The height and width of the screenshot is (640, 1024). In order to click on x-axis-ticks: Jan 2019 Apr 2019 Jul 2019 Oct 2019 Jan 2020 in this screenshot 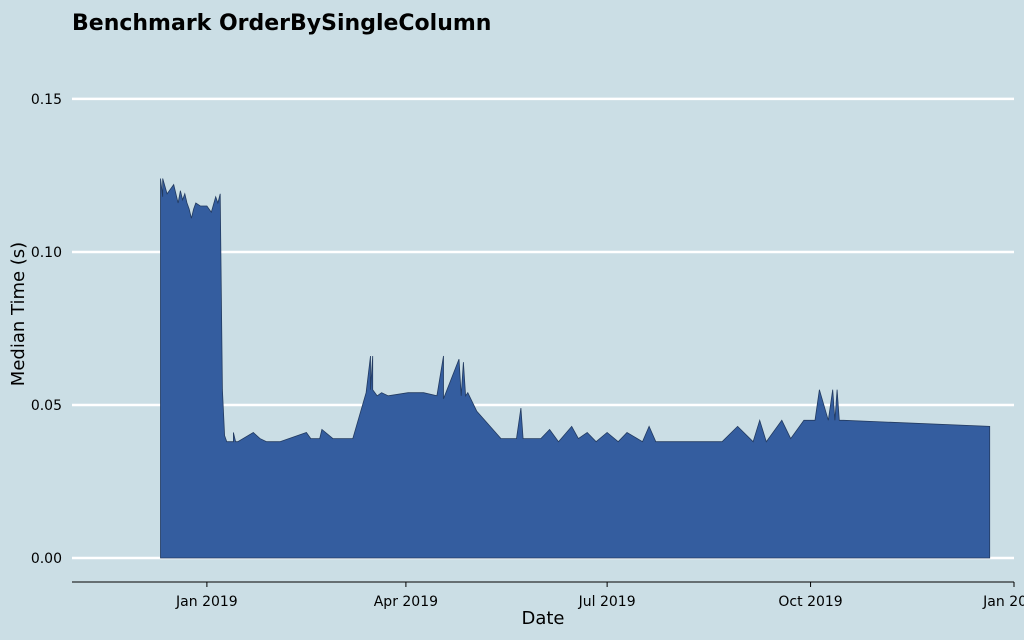, I will do `click(599, 596)`.